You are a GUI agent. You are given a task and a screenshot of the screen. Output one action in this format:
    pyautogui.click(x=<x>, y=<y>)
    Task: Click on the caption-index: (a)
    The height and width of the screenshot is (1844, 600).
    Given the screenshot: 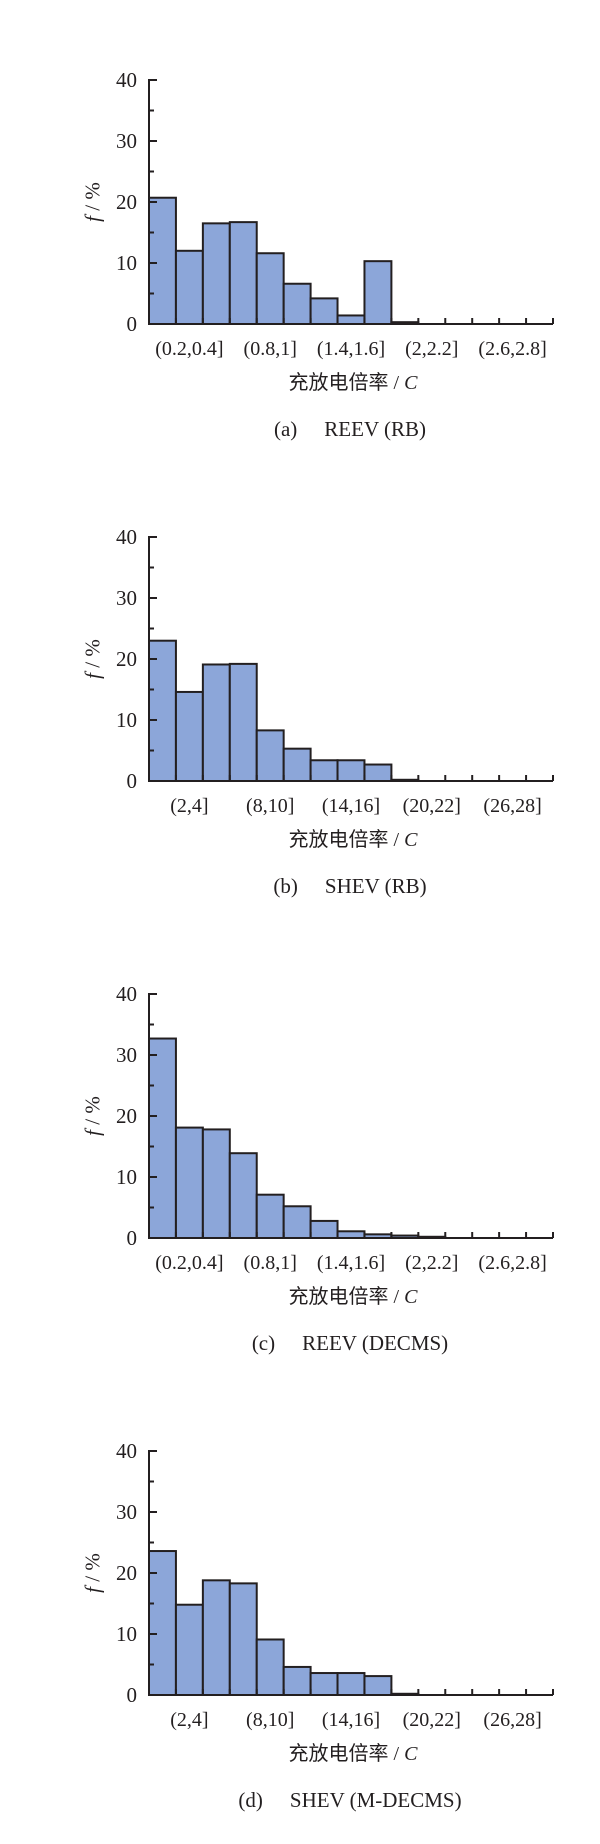 What is the action you would take?
    pyautogui.click(x=285, y=429)
    